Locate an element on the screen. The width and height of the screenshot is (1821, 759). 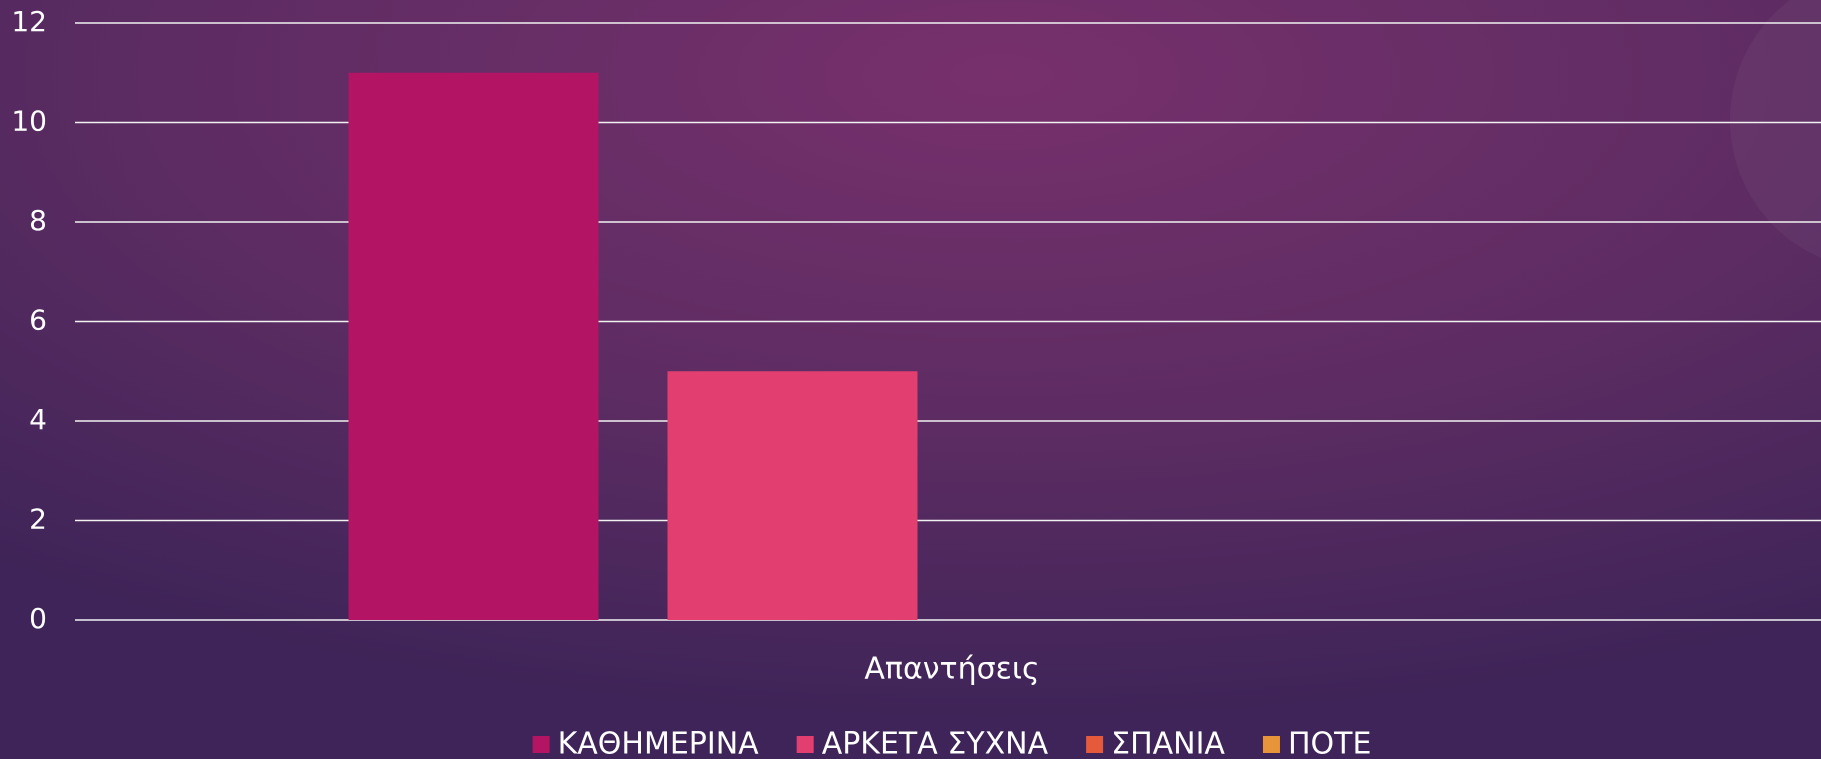
legend-label: ΣΠΑΝΙΑ is located at coordinates (1168, 743).